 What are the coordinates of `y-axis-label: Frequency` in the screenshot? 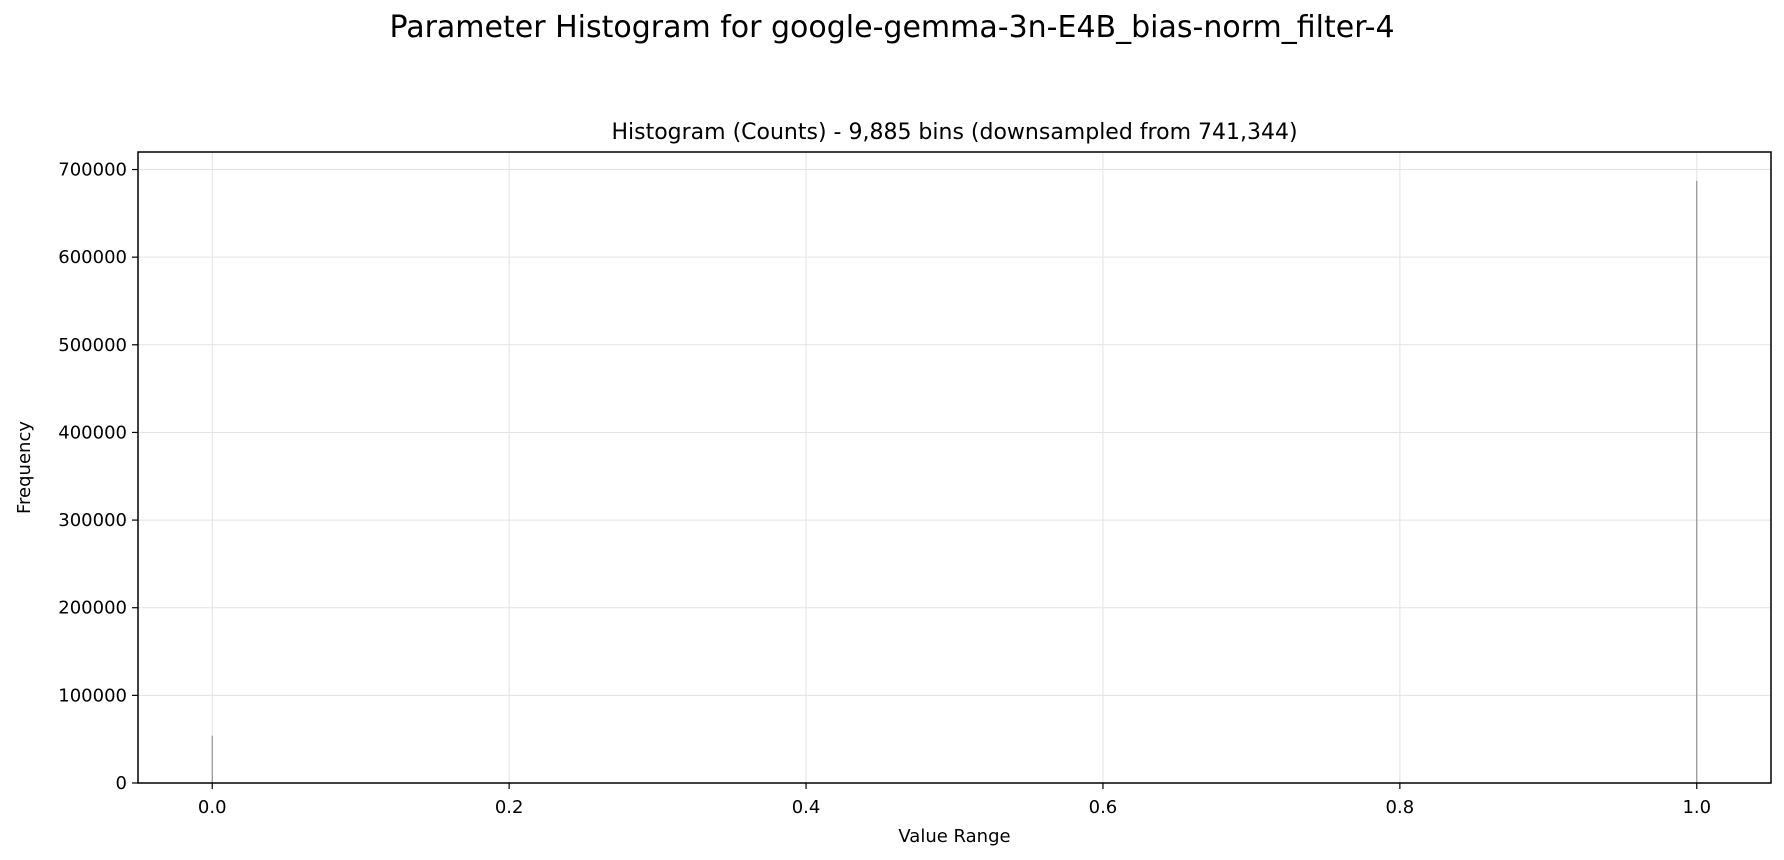 It's located at (24, 467).